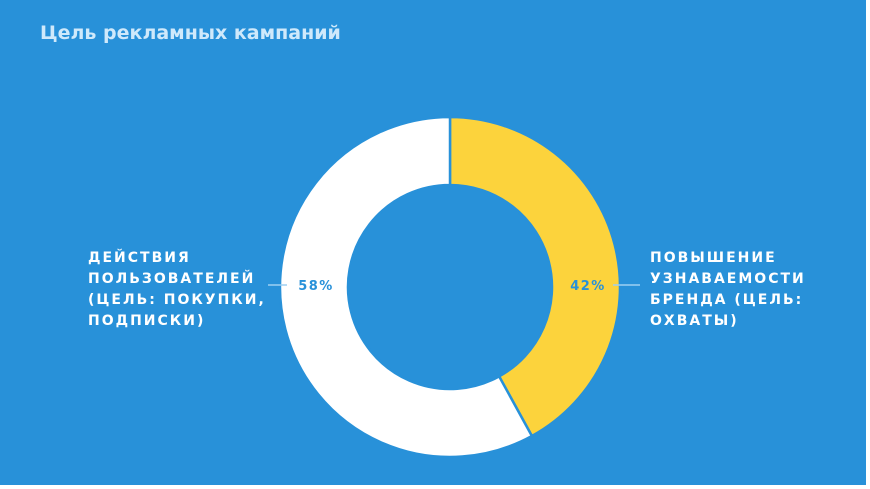 This screenshot has height=489, width=870. What do you see at coordinates (588, 286) in the screenshot?
I see `data-label-brand-awareness: 42%` at bounding box center [588, 286].